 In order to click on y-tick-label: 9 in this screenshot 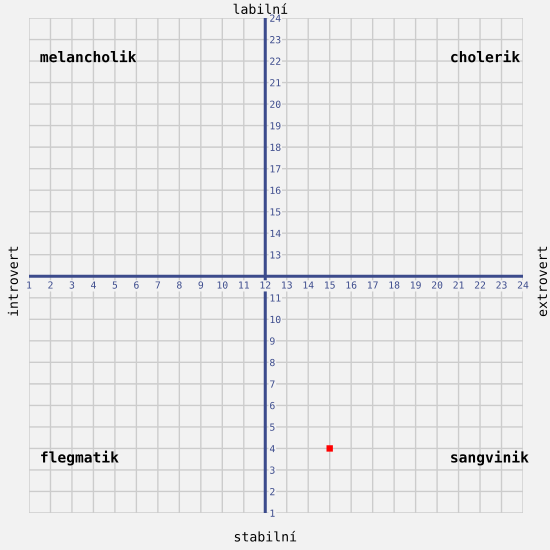, I will do `click(272, 341)`.